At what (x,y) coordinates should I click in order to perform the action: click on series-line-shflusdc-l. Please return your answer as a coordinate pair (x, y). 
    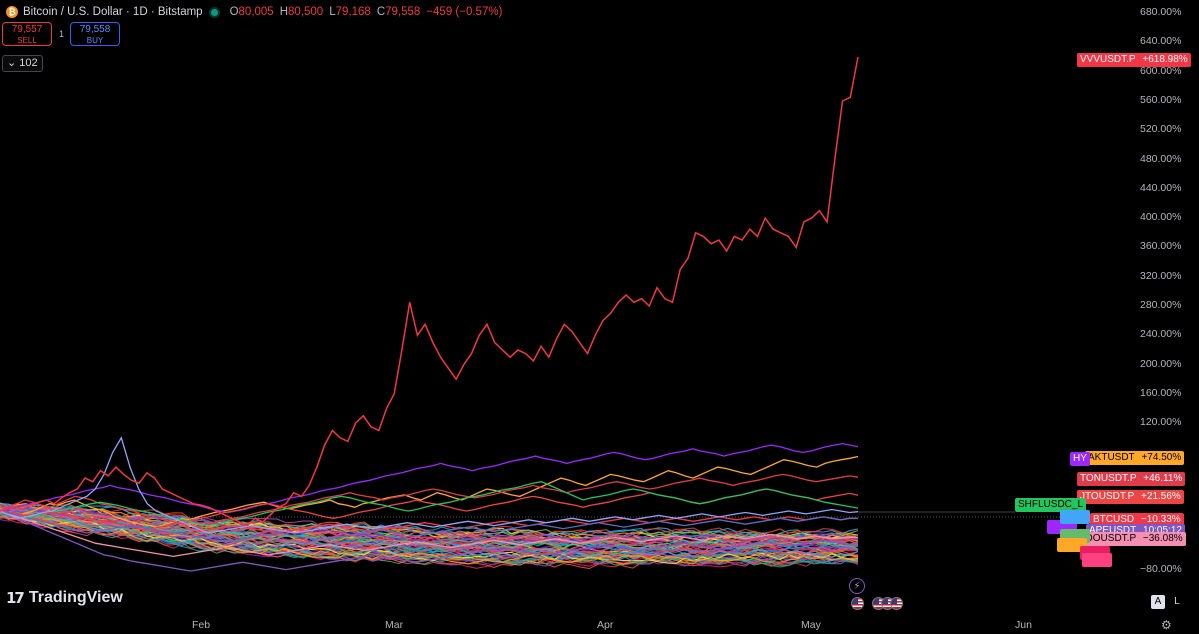
    Looking at the image, I should click on (429, 504).